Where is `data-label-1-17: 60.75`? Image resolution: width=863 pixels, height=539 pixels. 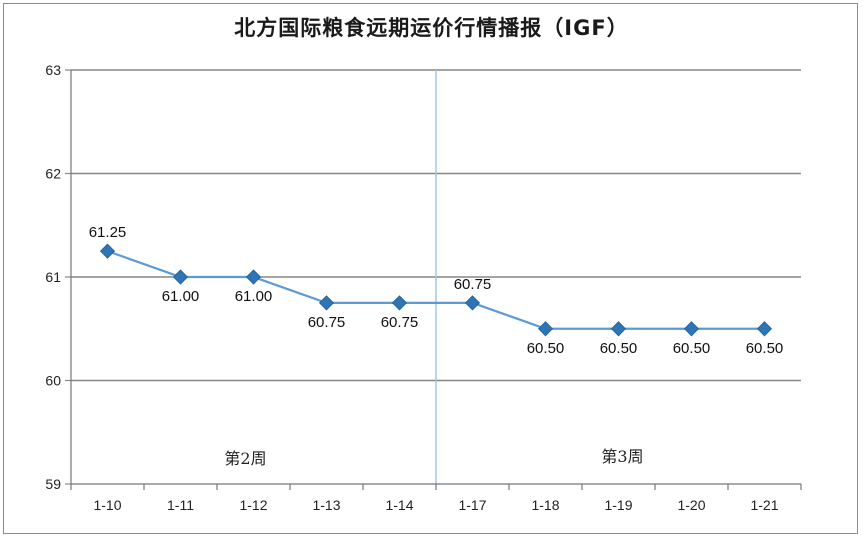 data-label-1-17: 60.75 is located at coordinates (473, 284).